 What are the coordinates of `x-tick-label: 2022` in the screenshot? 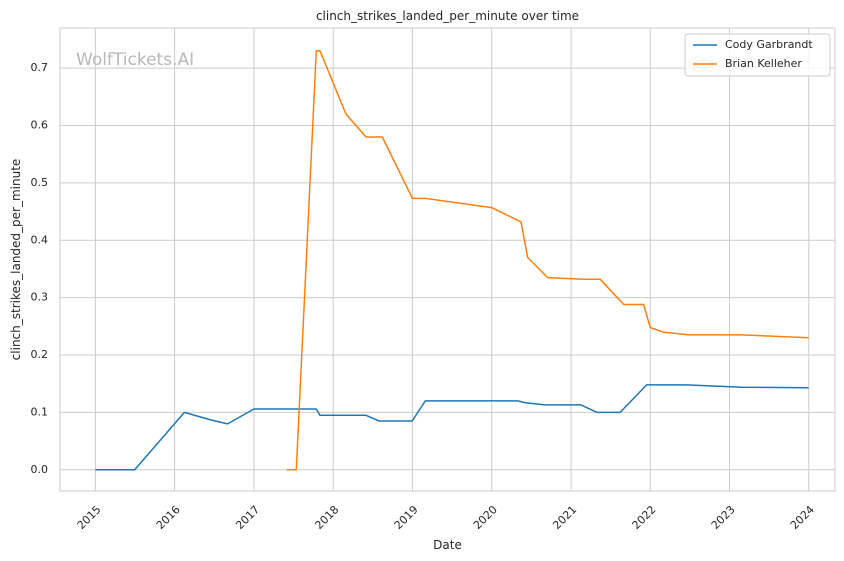 It's located at (644, 517).